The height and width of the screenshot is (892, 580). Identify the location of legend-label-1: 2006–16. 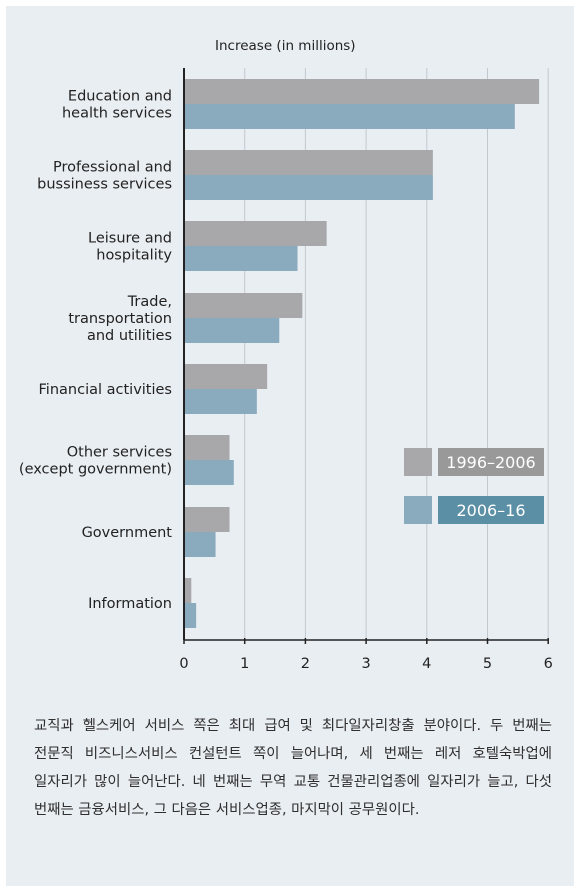
(490, 510).